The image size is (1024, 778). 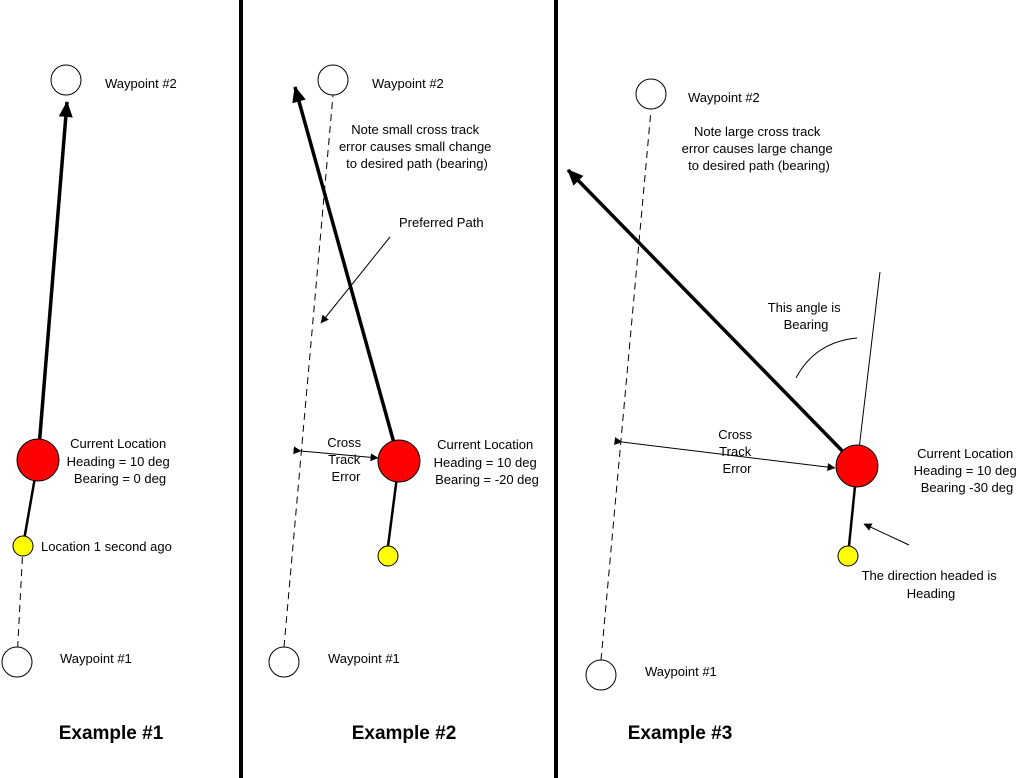 I want to click on example-3-cross-track-dimension, so click(x=725, y=454).